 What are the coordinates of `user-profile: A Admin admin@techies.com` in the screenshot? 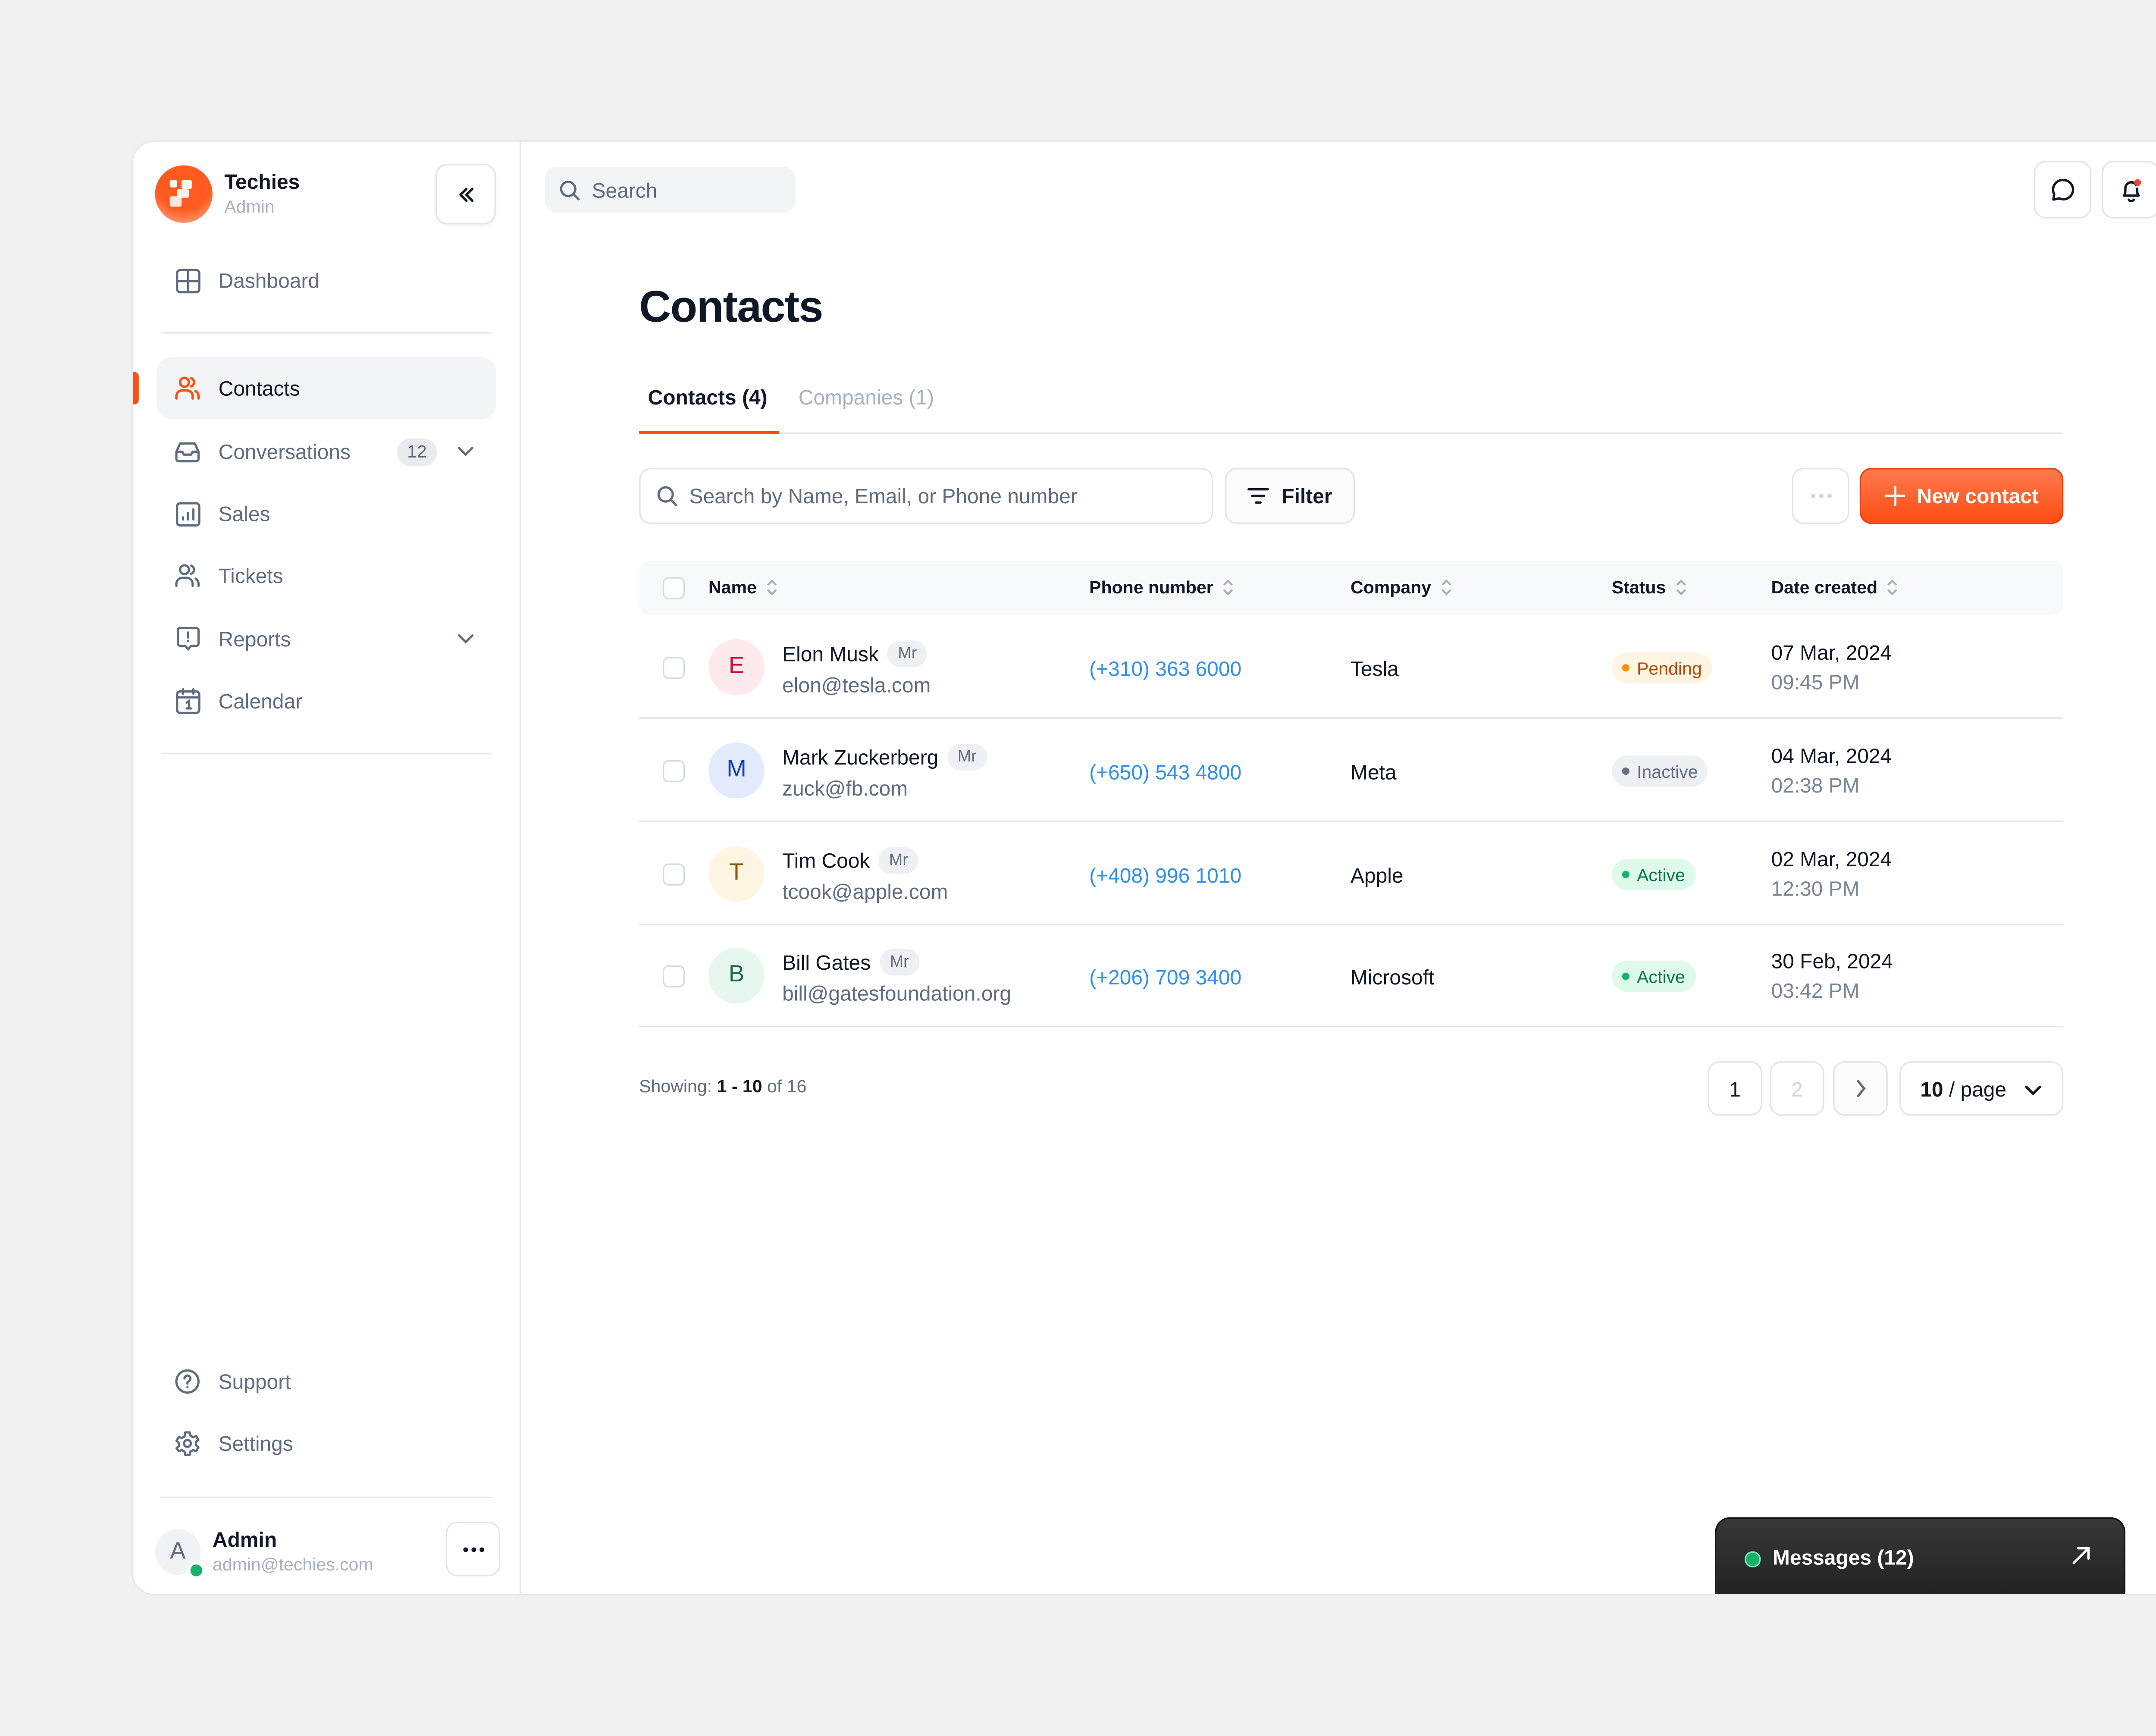 It's located at (264, 1552).